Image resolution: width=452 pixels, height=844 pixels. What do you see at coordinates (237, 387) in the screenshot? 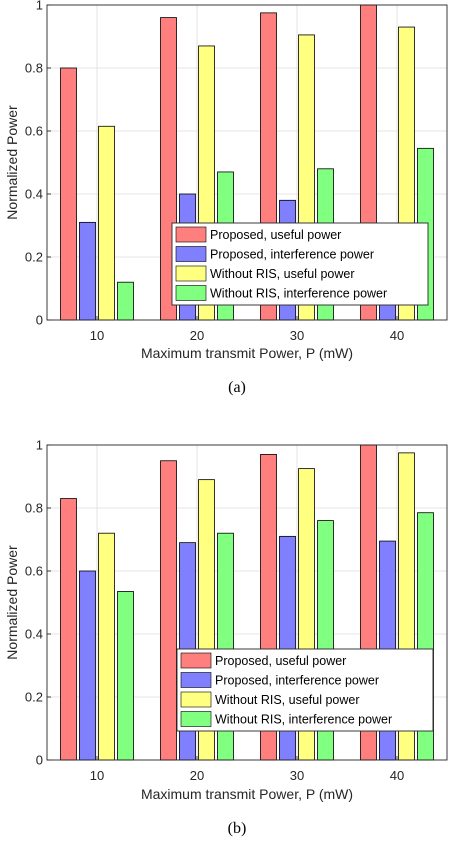
I see `figure-caption: (a)` at bounding box center [237, 387].